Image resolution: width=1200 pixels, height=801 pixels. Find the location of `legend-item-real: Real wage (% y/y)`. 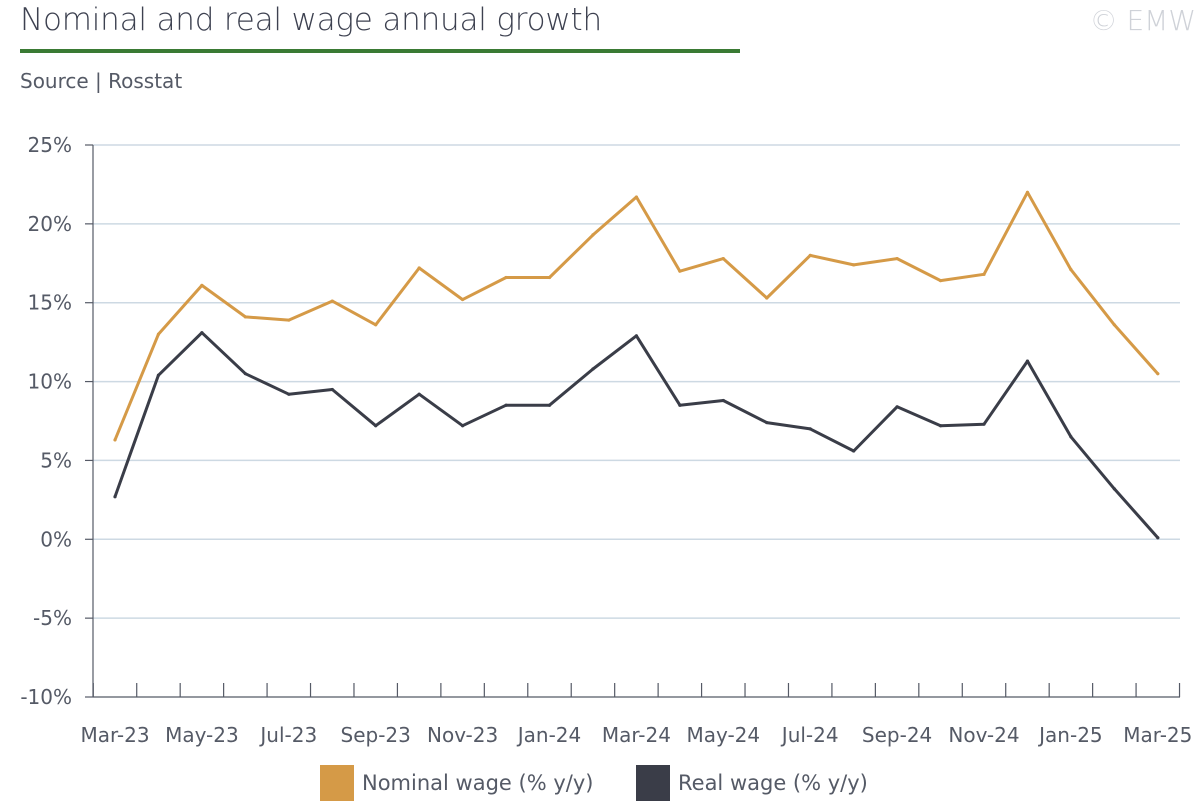

legend-item-real: Real wage (% y/y) is located at coordinates (752, 783).